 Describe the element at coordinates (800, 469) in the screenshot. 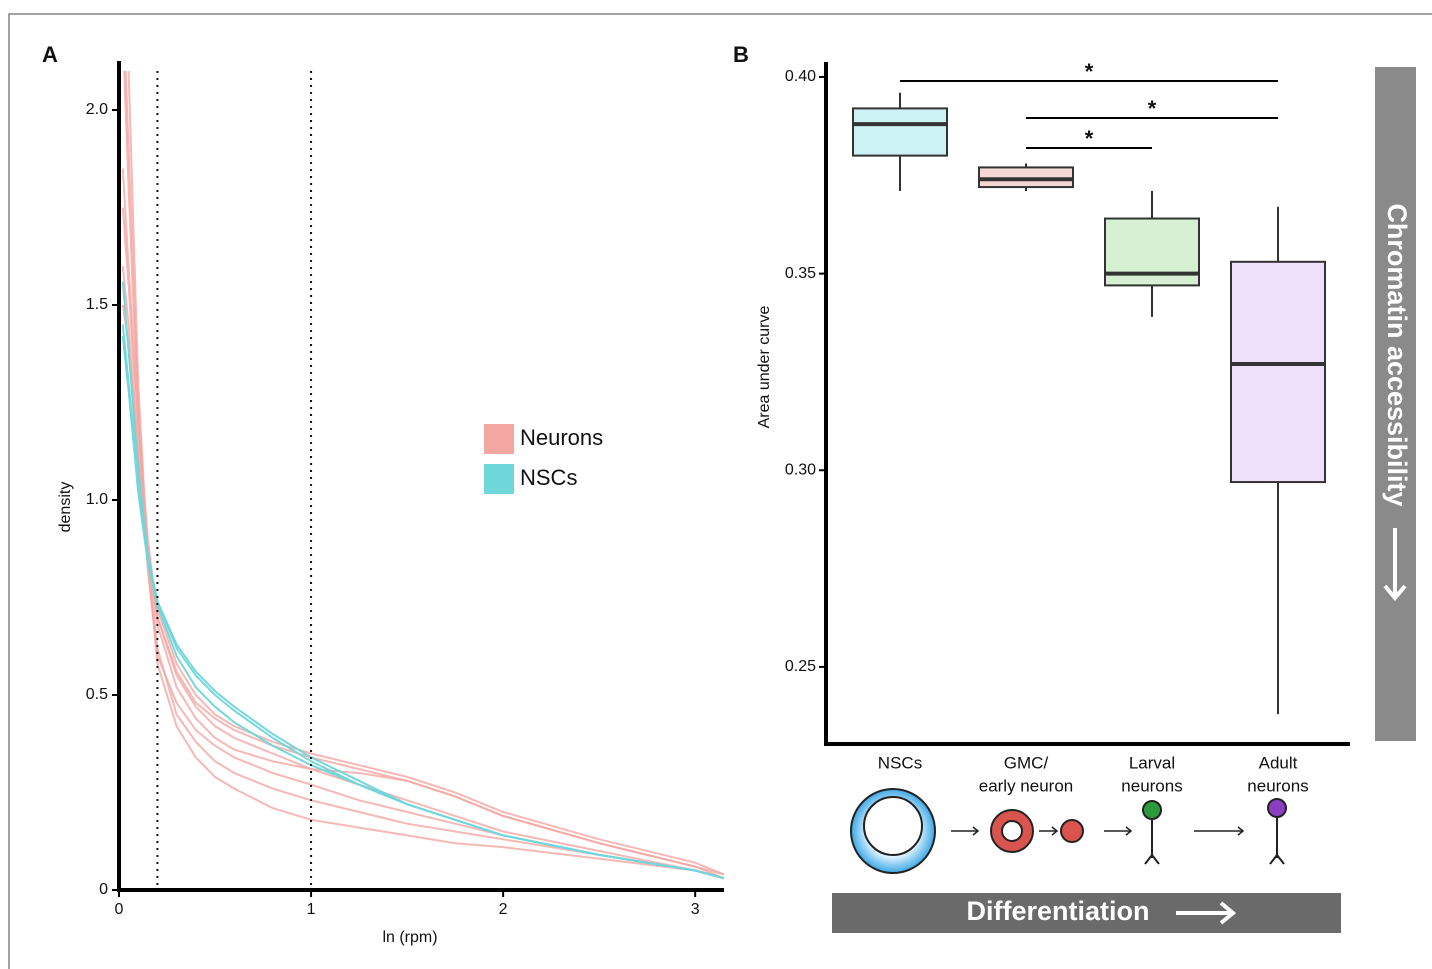

I see `y-tick-label: 0.30` at that location.